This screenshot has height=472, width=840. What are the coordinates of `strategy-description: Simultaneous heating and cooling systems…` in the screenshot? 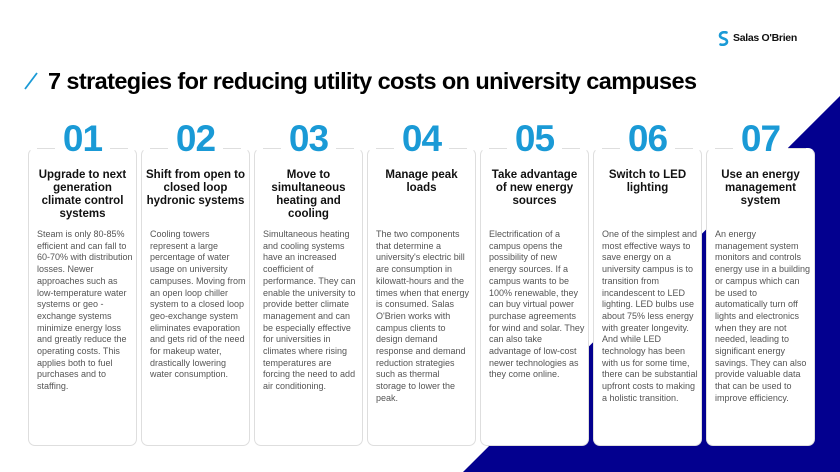 It's located at (309, 310).